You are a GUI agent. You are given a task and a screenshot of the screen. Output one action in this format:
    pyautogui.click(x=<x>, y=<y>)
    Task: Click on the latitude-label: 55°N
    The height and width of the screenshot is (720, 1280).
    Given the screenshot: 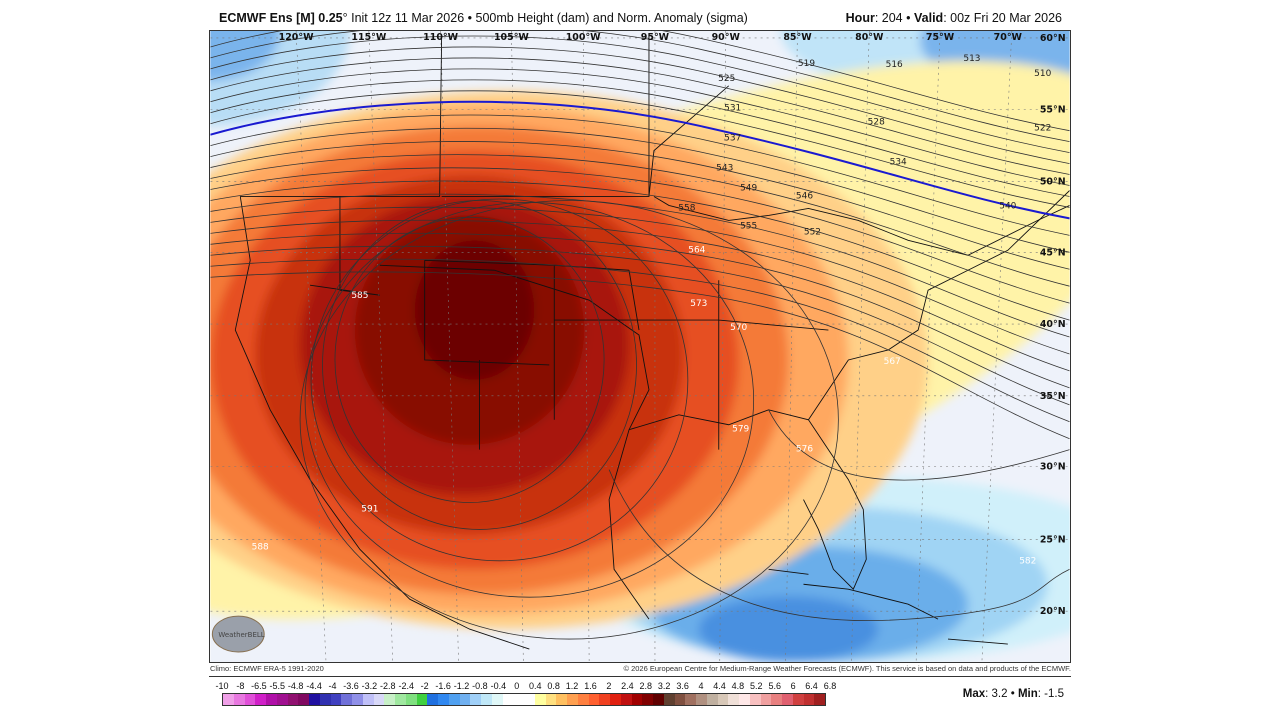 What is the action you would take?
    pyautogui.click(x=1053, y=110)
    